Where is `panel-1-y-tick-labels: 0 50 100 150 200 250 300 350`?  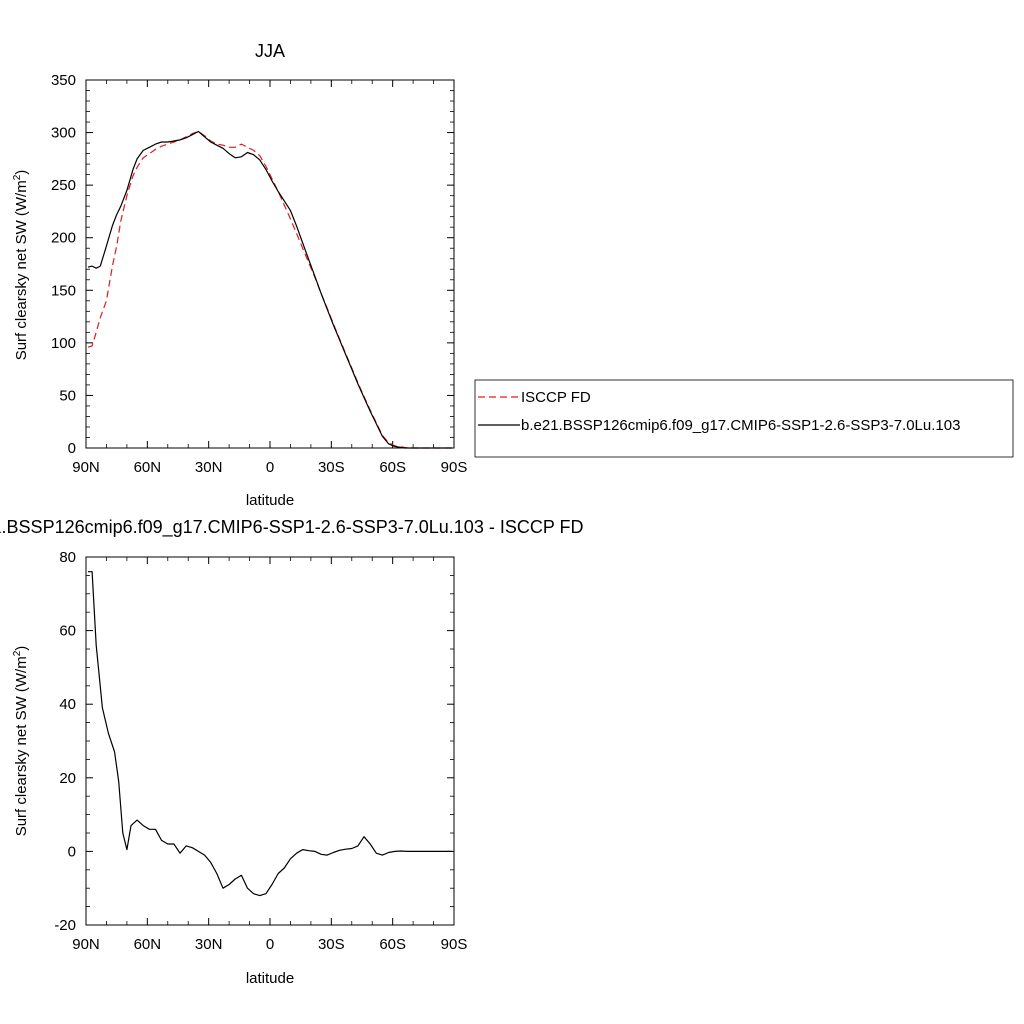 panel-1-y-tick-labels: 0 50 100 150 200 250 300 350 is located at coordinates (63, 264).